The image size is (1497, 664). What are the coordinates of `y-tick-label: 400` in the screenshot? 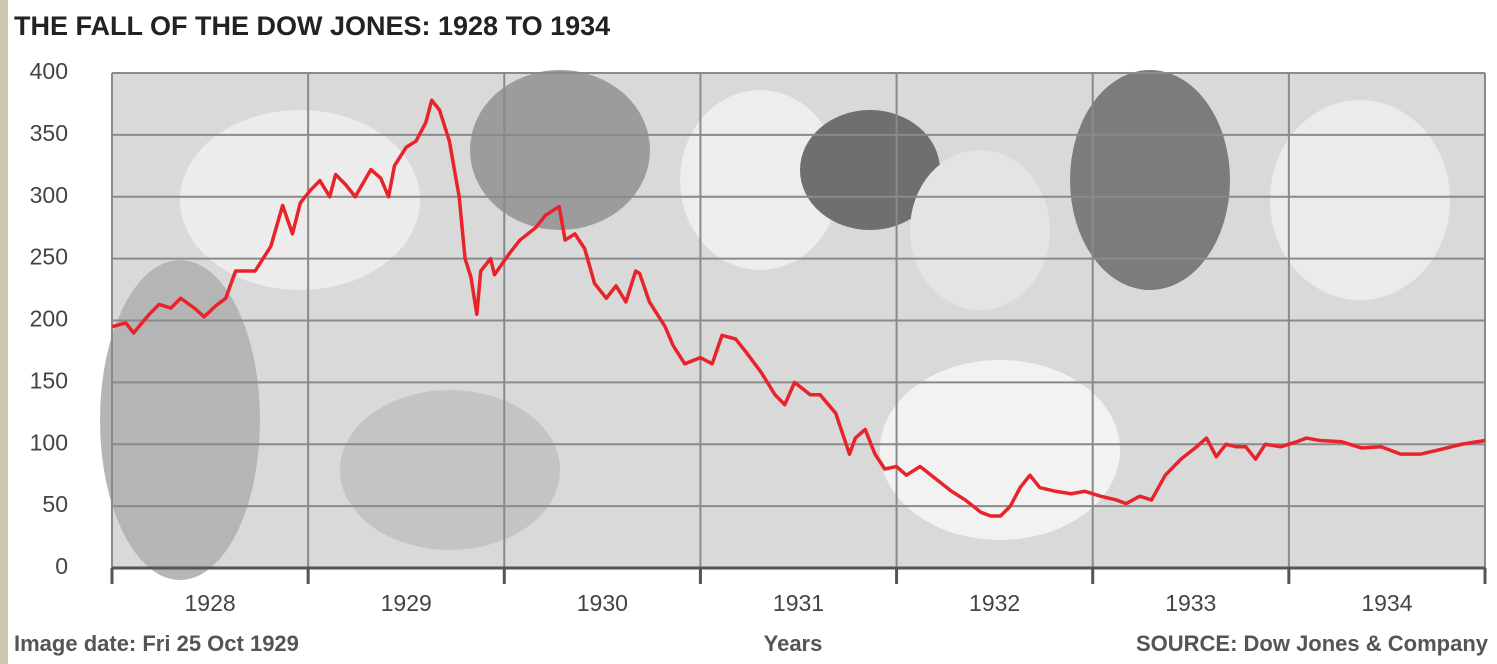 It's located at (49, 71).